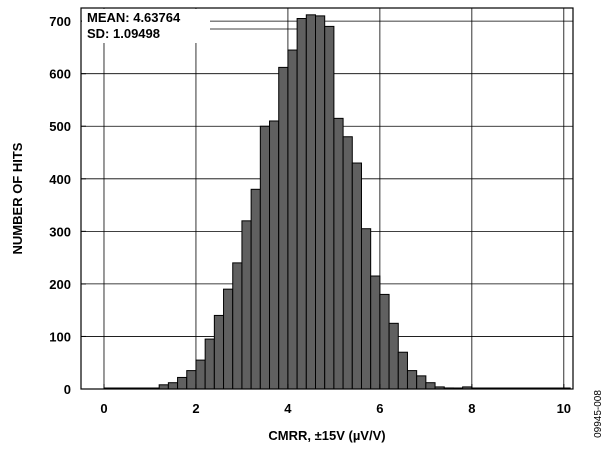 Image resolution: width=607 pixels, height=449 pixels. I want to click on y-tick-label: 200, so click(60, 284).